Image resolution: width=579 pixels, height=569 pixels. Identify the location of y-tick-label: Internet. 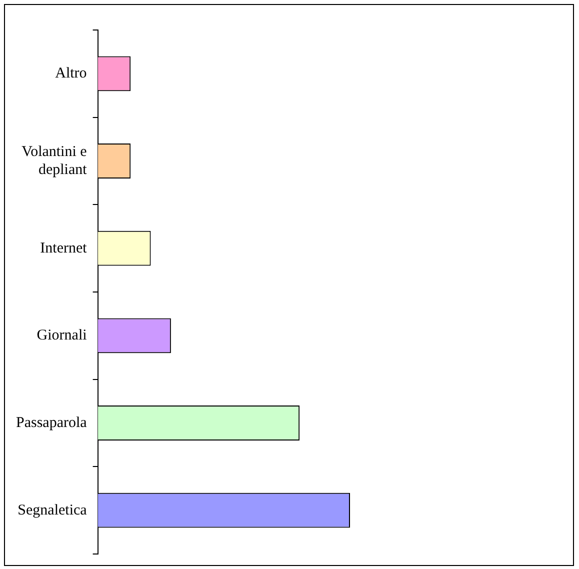
(64, 248).